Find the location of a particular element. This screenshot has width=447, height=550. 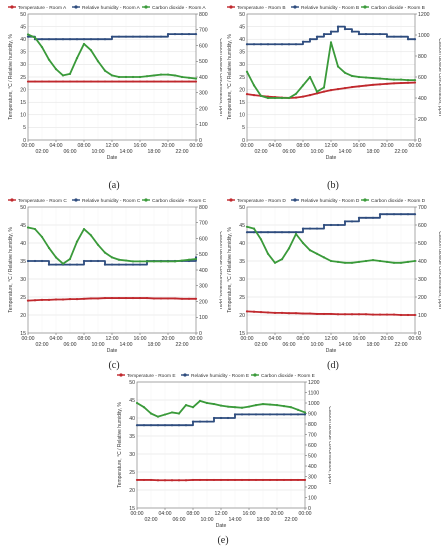

left-tick-label: 0 is located at coordinates (243, 141).